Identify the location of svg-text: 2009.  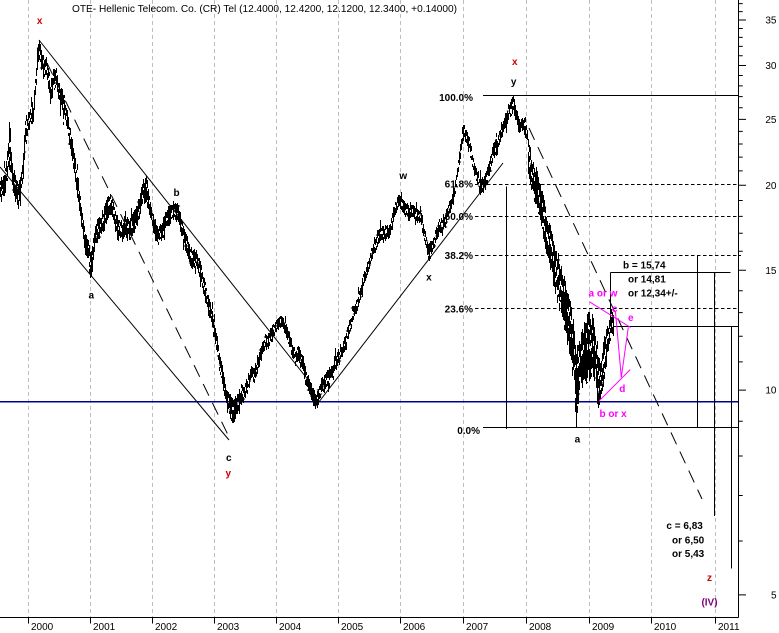
(603, 627).